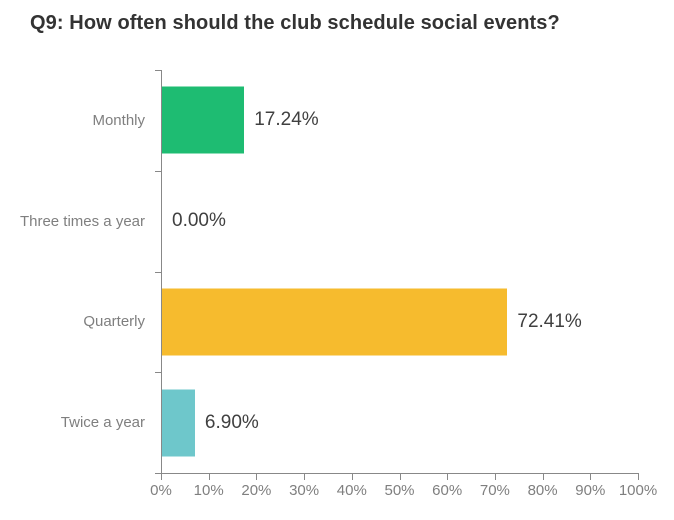 Image resolution: width=674 pixels, height=520 pixels. What do you see at coordinates (549, 321) in the screenshot?
I see `value-label-quarterly: 72.41%` at bounding box center [549, 321].